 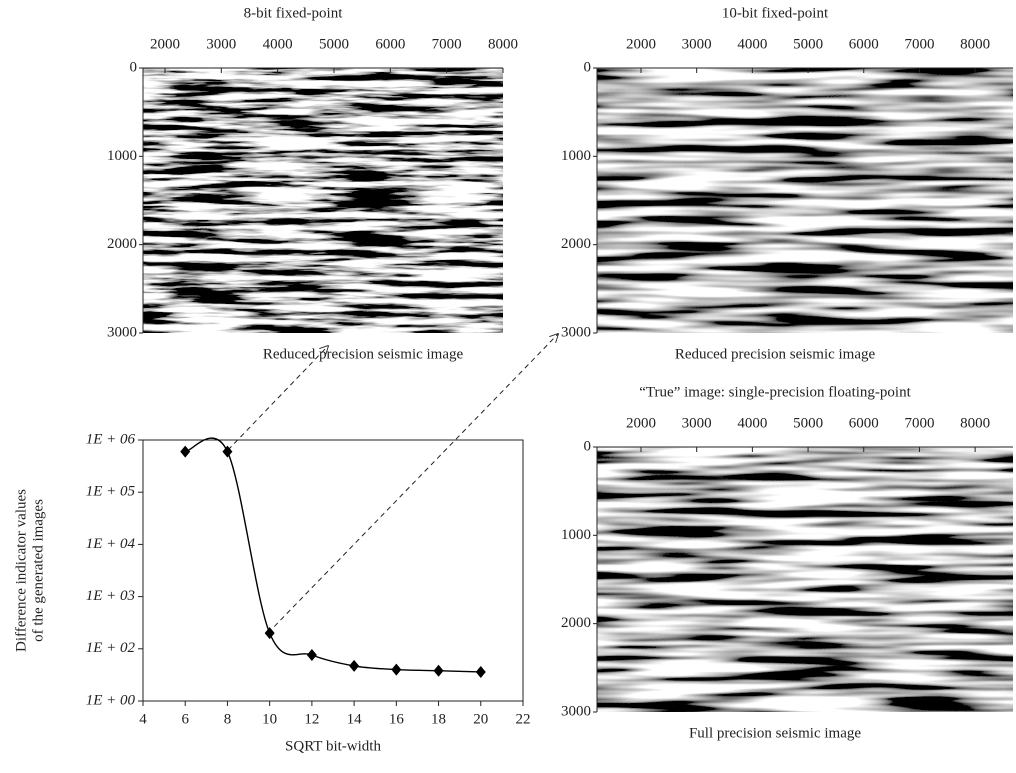 What do you see at coordinates (111, 492) in the screenshot?
I see `y-tick-label: 1E + 05` at bounding box center [111, 492].